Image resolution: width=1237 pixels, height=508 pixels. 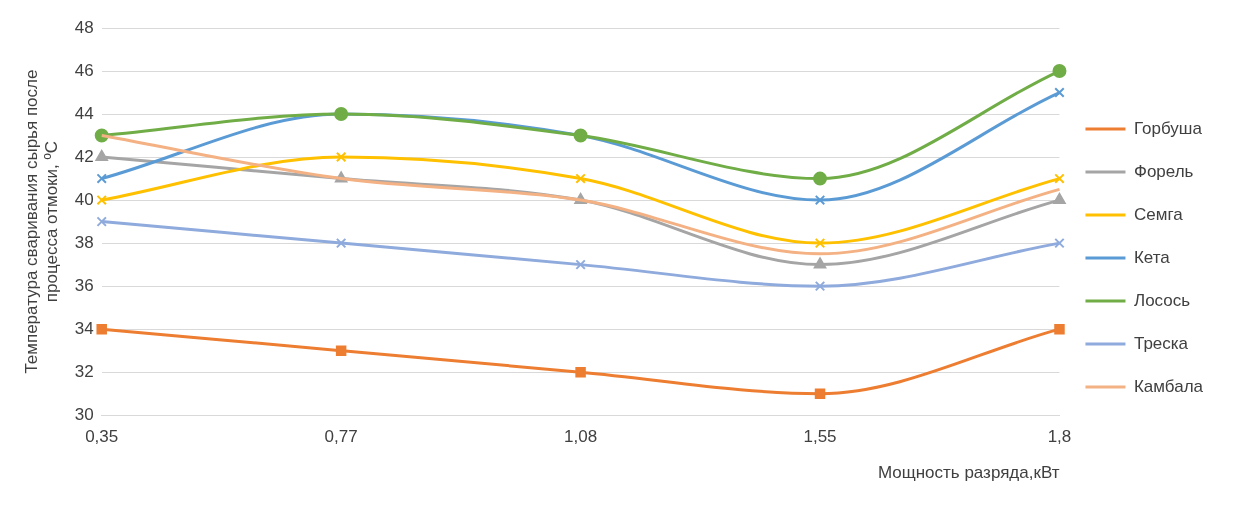 I want to click on y-tick-label: 38, so click(x=84, y=242).